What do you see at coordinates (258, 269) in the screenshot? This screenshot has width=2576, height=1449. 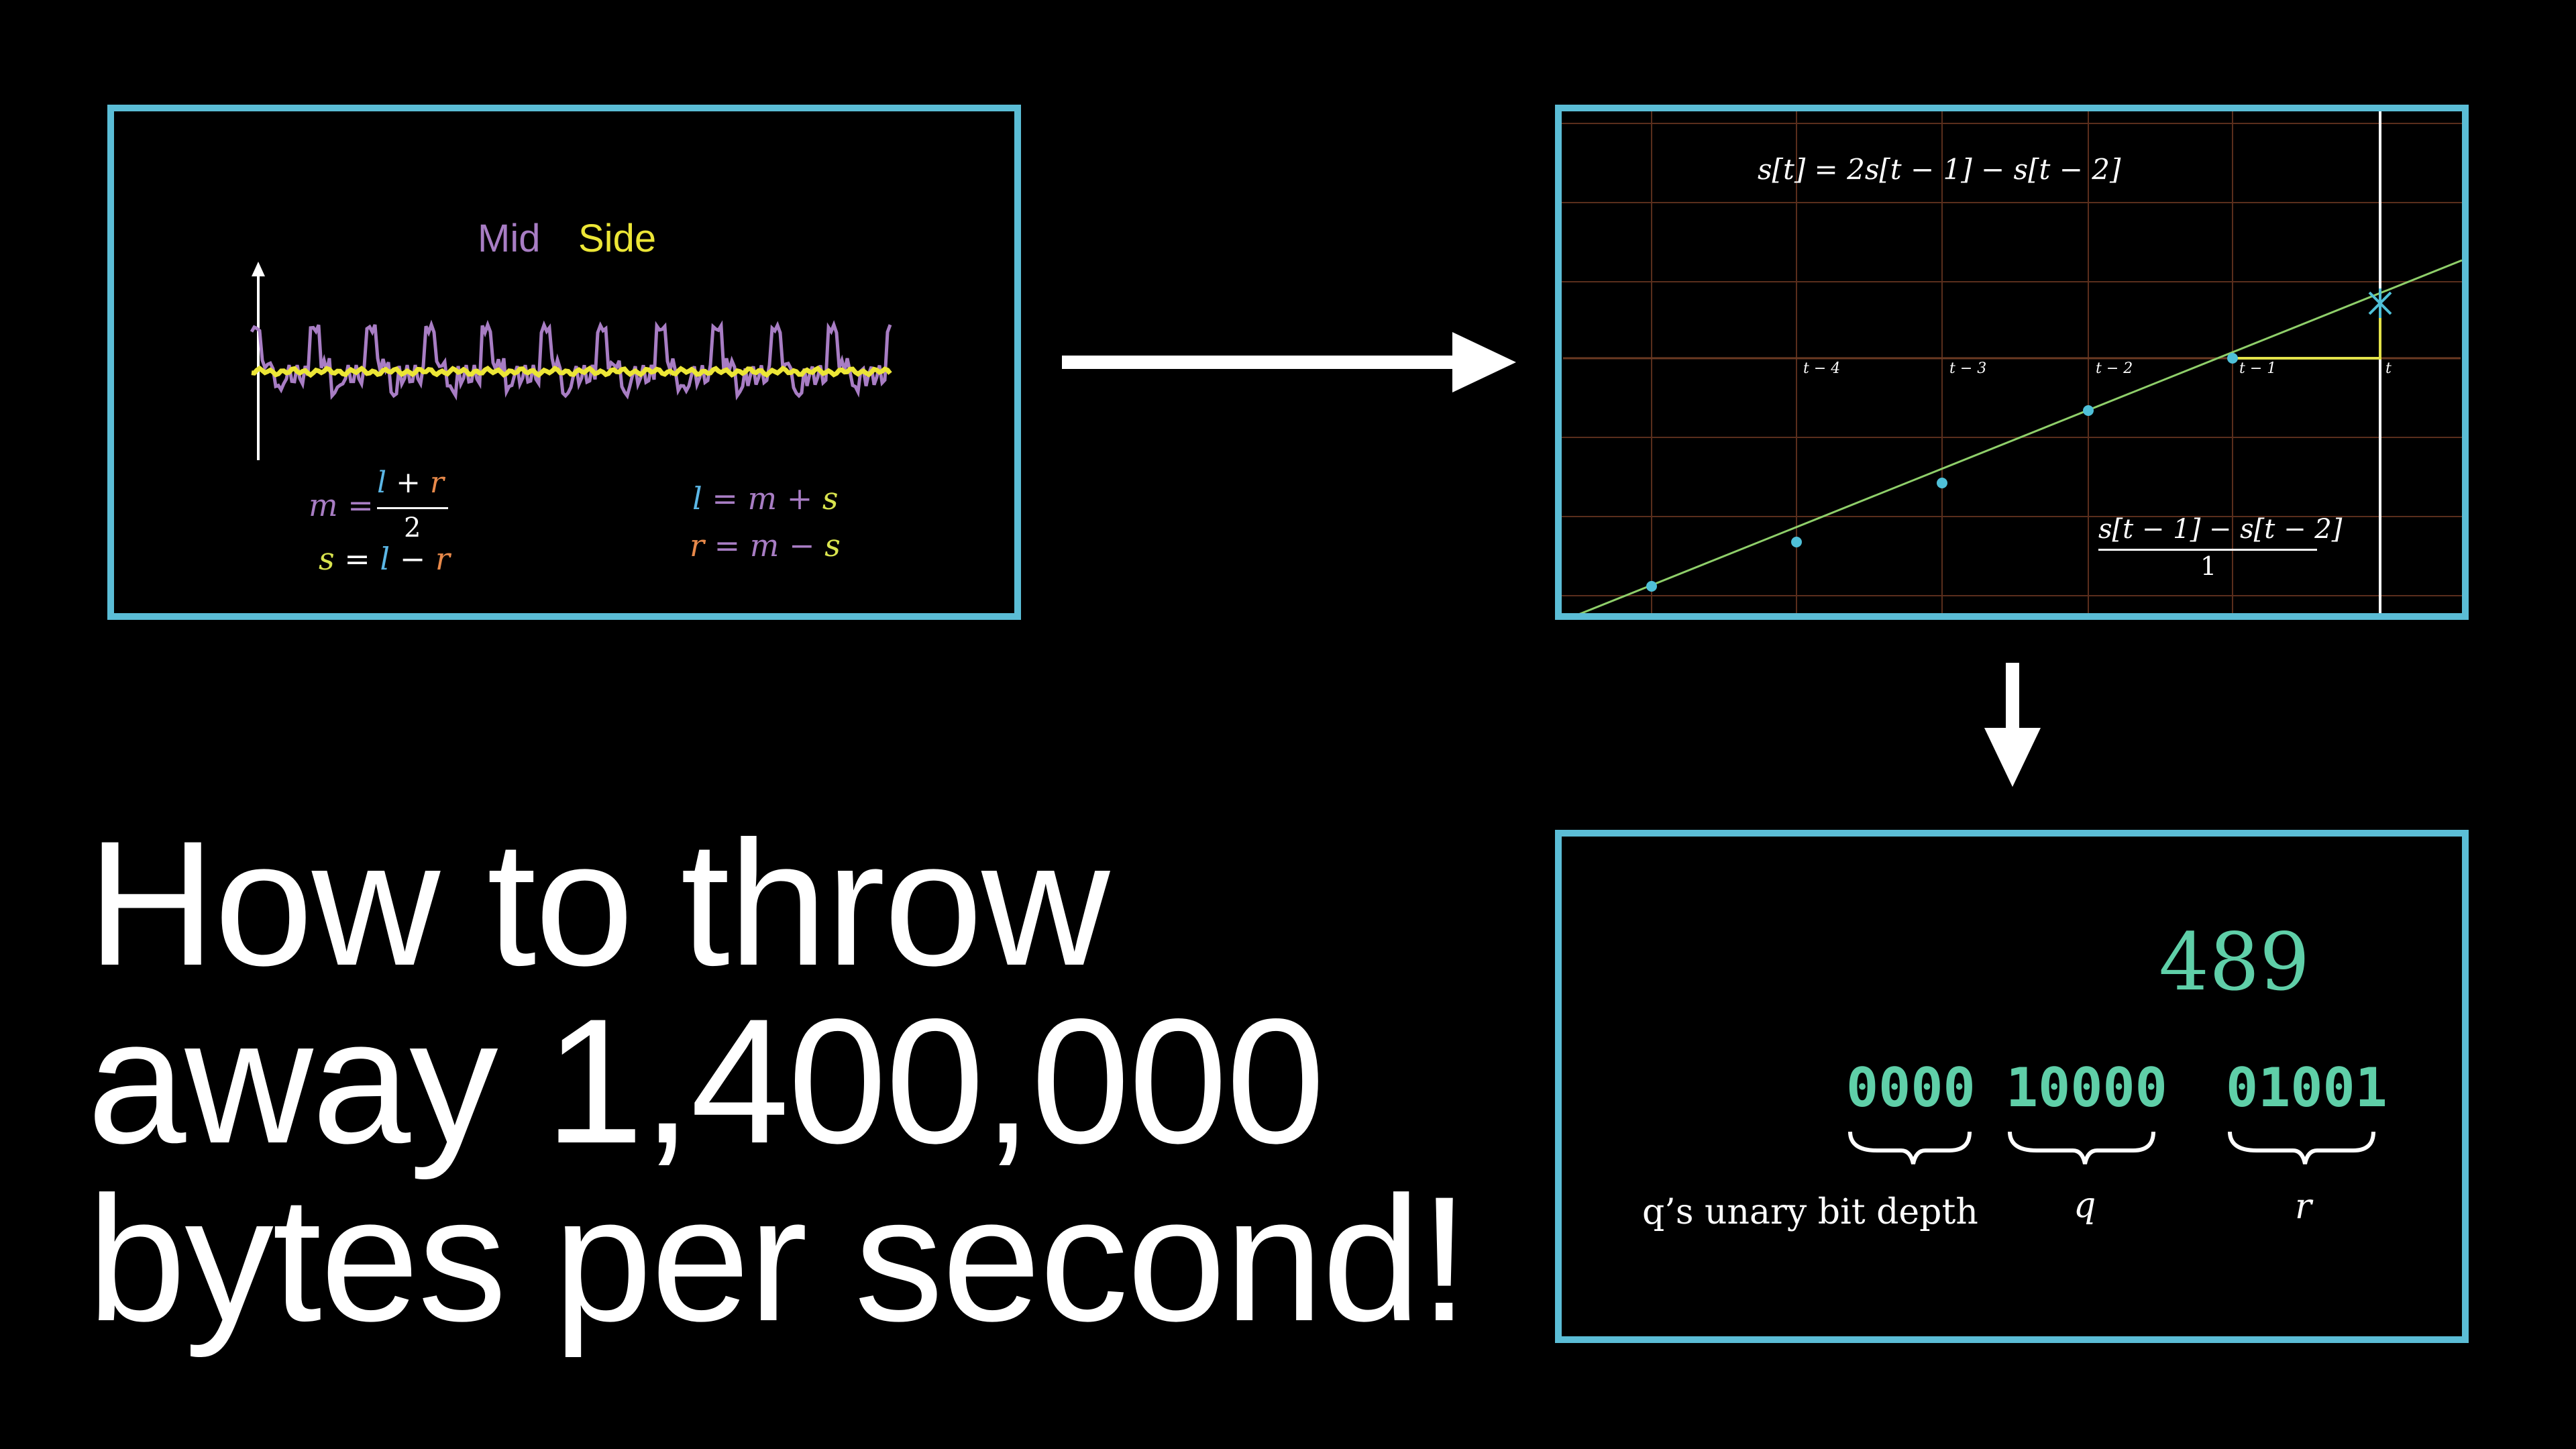 I see `y-axis-arrow` at bounding box center [258, 269].